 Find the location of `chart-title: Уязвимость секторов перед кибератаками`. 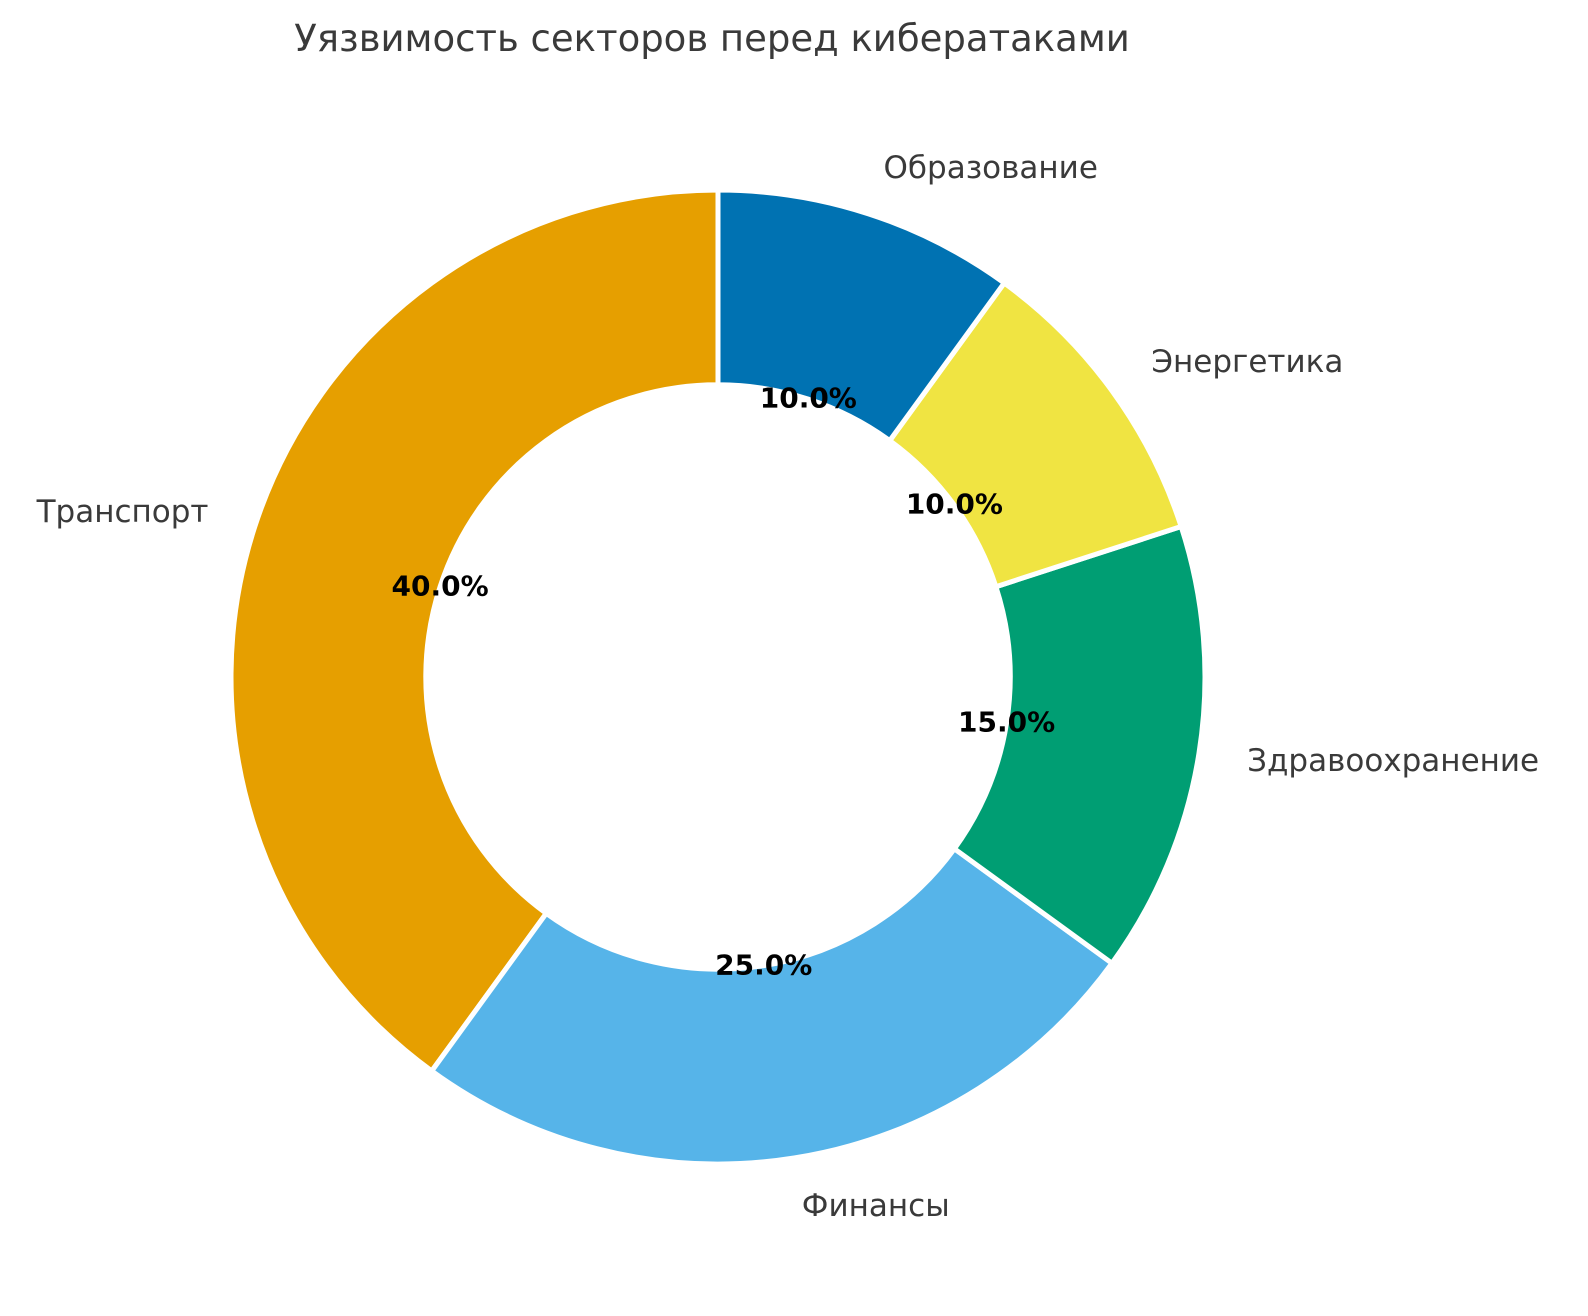

chart-title: Уязвимость секторов перед кибератаками is located at coordinates (712, 38).